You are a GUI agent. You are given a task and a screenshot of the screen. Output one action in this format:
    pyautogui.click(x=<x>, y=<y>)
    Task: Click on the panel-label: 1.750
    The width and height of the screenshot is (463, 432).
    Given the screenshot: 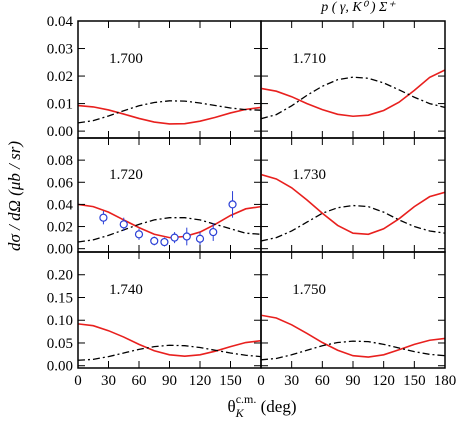 What is the action you would take?
    pyautogui.click(x=309, y=290)
    